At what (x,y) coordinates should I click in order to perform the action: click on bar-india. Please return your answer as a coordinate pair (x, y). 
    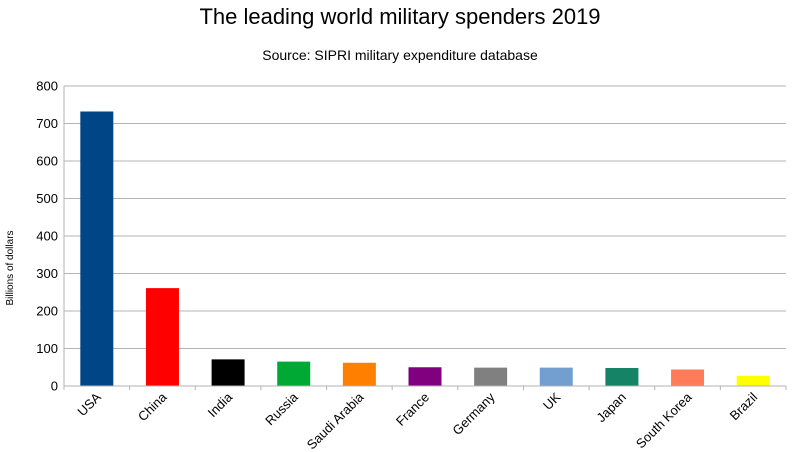
    Looking at the image, I should click on (228, 372).